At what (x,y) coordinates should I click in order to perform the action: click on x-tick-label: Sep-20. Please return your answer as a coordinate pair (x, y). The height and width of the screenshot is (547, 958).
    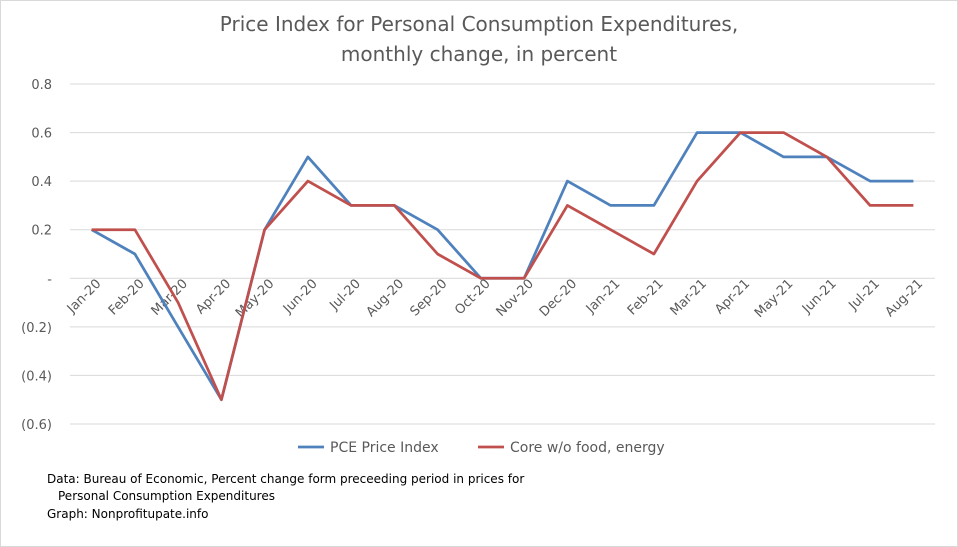
    Looking at the image, I should click on (428, 298).